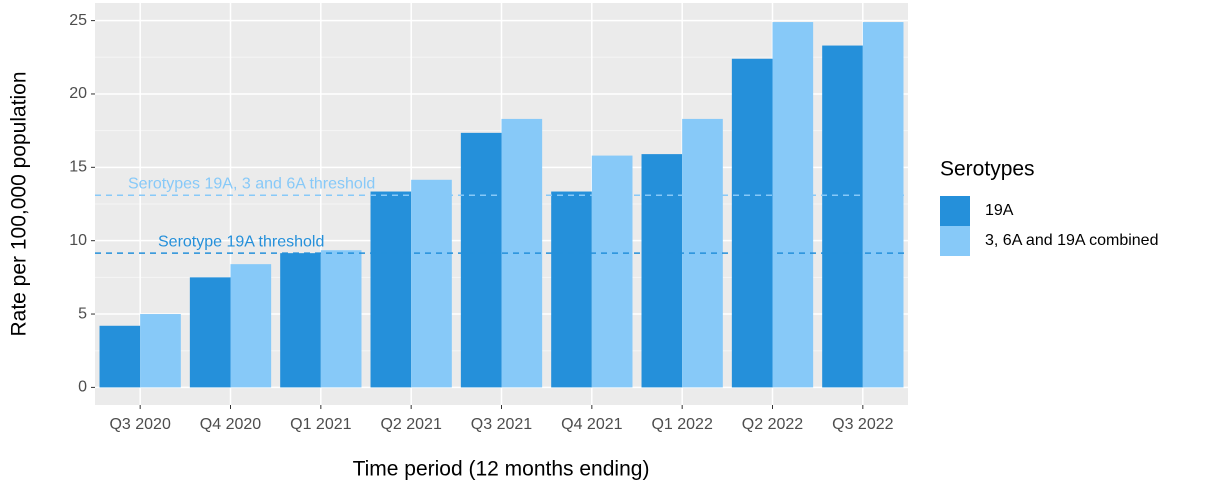 This screenshot has width=1225, height=496. What do you see at coordinates (139, 424) in the screenshot?
I see `x-tick-label: Q3 2020` at bounding box center [139, 424].